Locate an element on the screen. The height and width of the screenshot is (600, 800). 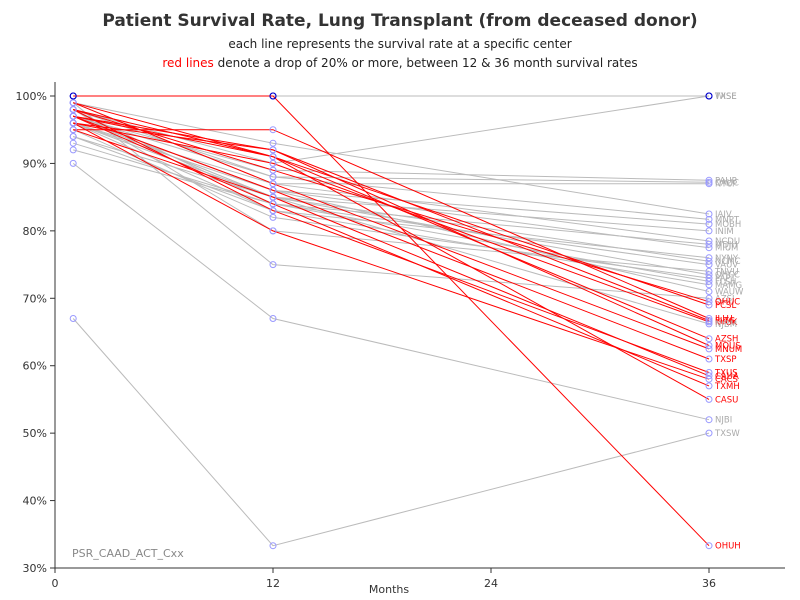
series-label-flsh: FLSH is located at coordinates (725, 282).